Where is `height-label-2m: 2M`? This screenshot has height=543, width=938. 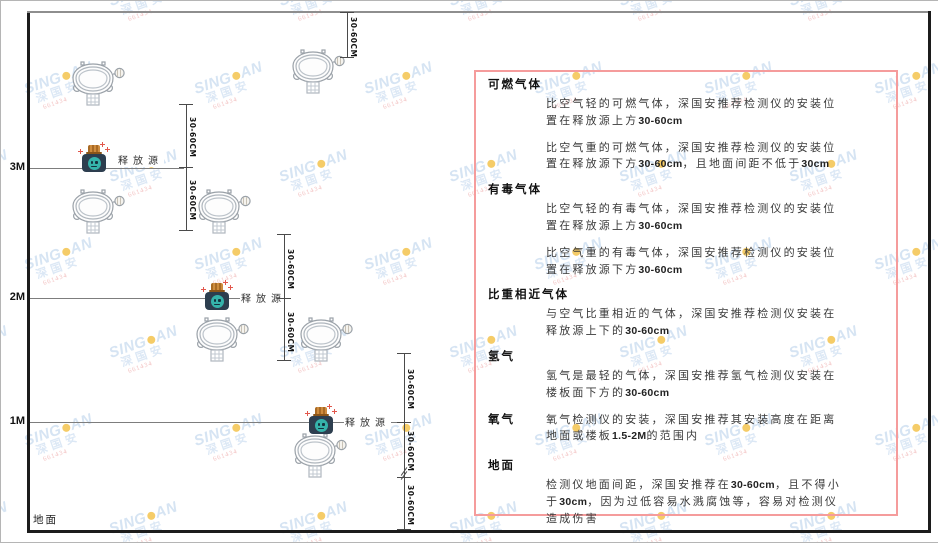
height-label-2m: 2M is located at coordinates (17, 297).